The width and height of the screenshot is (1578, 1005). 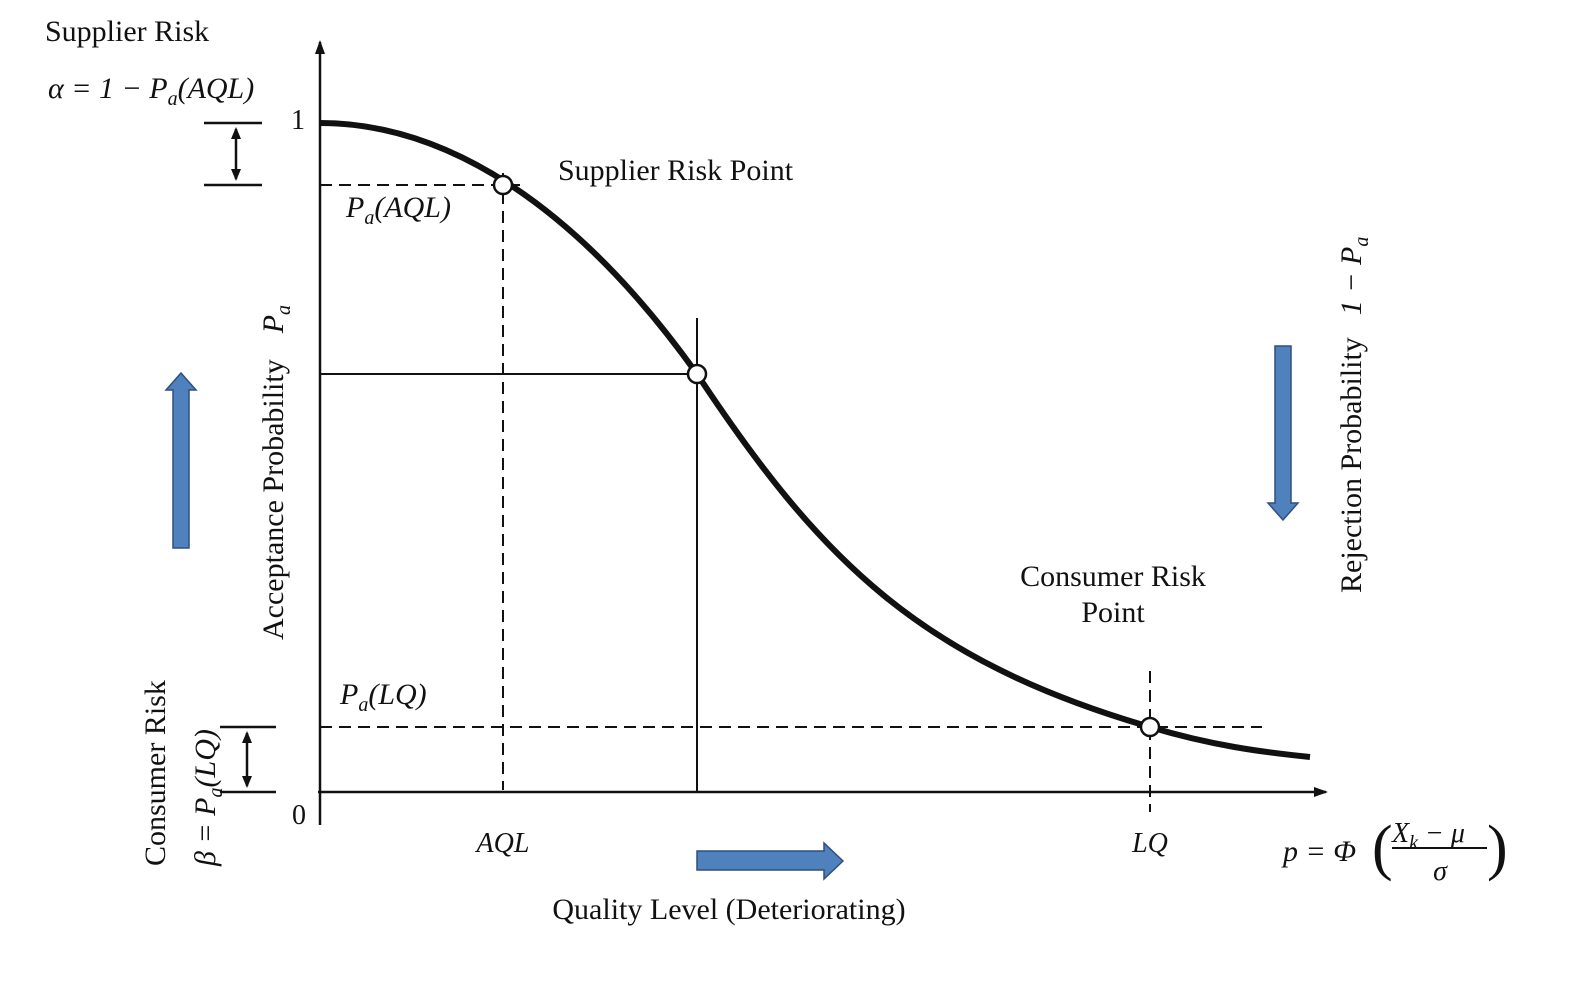 What do you see at coordinates (1283, 433) in the screenshot?
I see `arrow-down-icon` at bounding box center [1283, 433].